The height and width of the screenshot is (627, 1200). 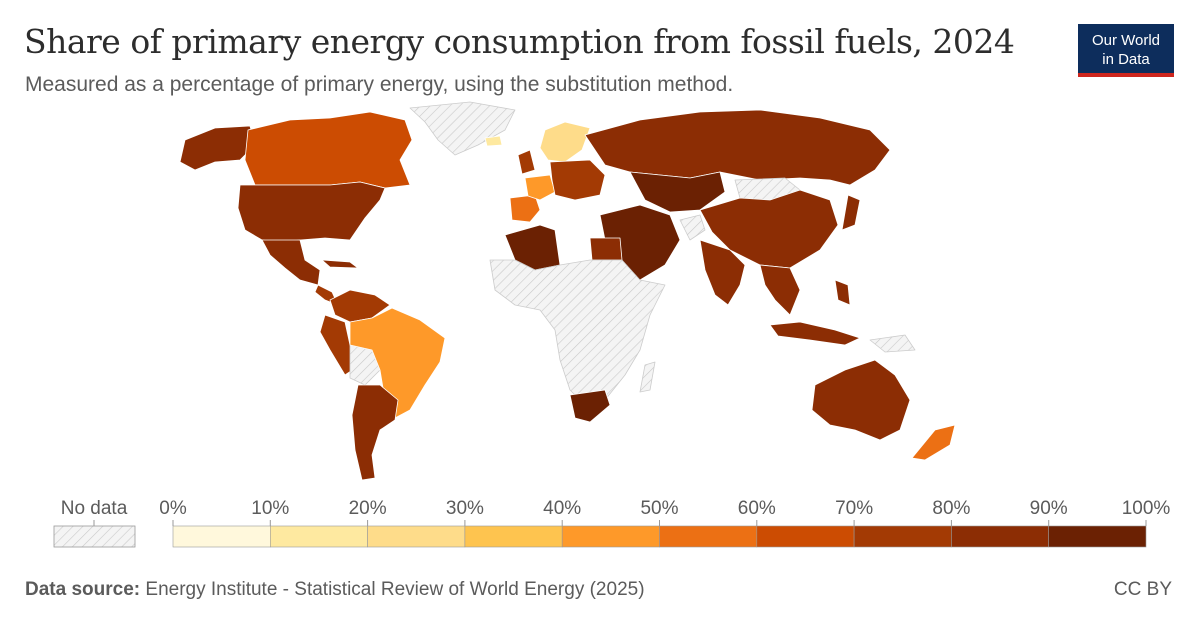 I want to click on region-south-africa, so click(x=590, y=406).